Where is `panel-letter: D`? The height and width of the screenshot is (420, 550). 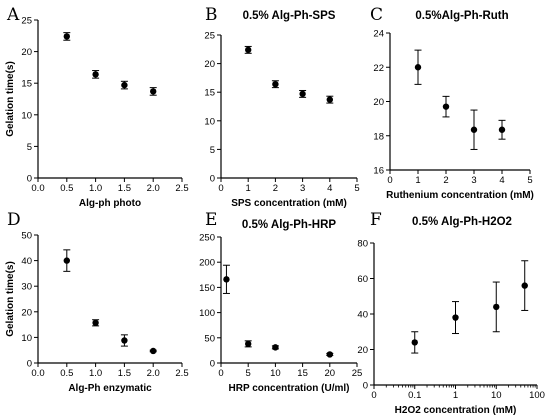 panel-letter: D is located at coordinates (14, 220).